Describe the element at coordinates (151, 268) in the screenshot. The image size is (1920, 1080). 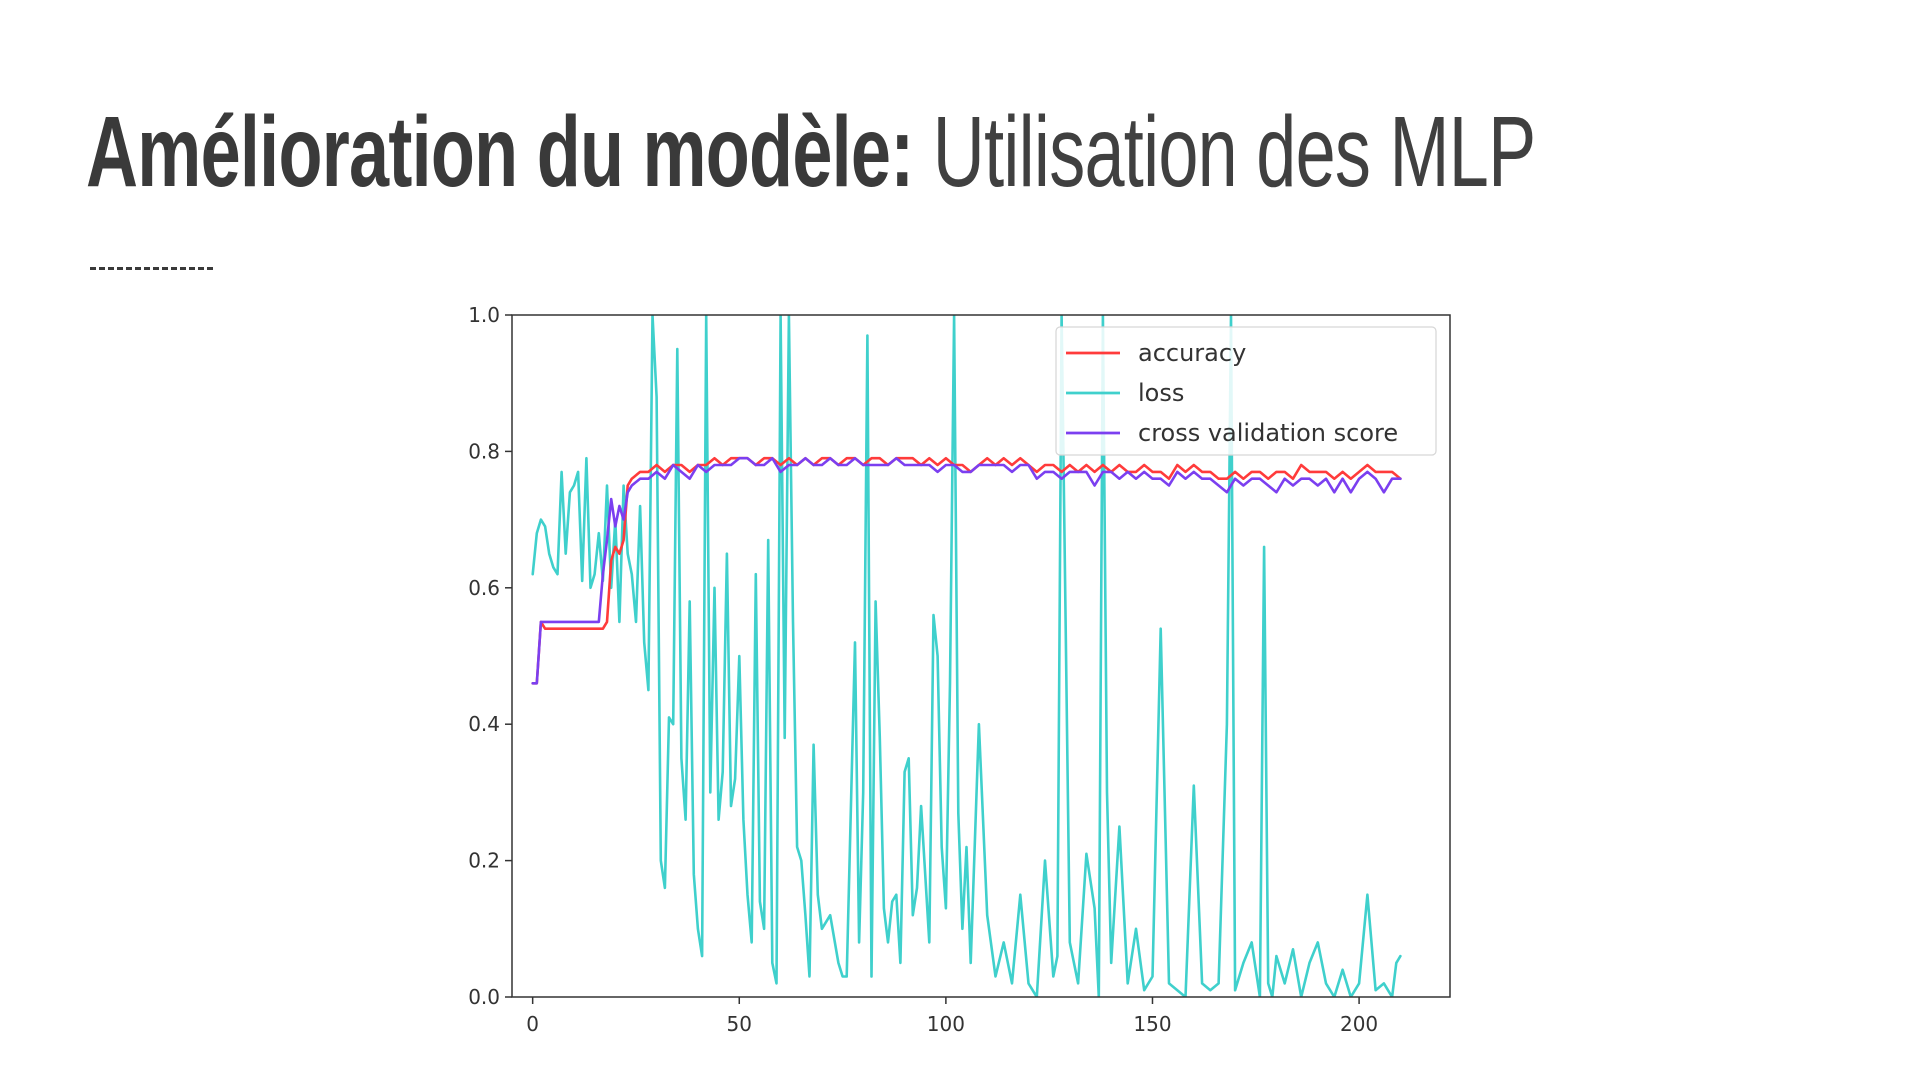
I see `title-dash-rule` at that location.